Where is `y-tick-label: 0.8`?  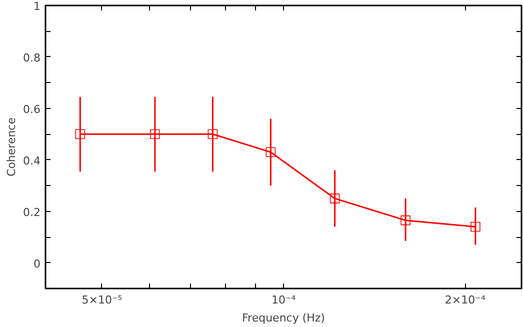
y-tick-label: 0.8 is located at coordinates (32, 57).